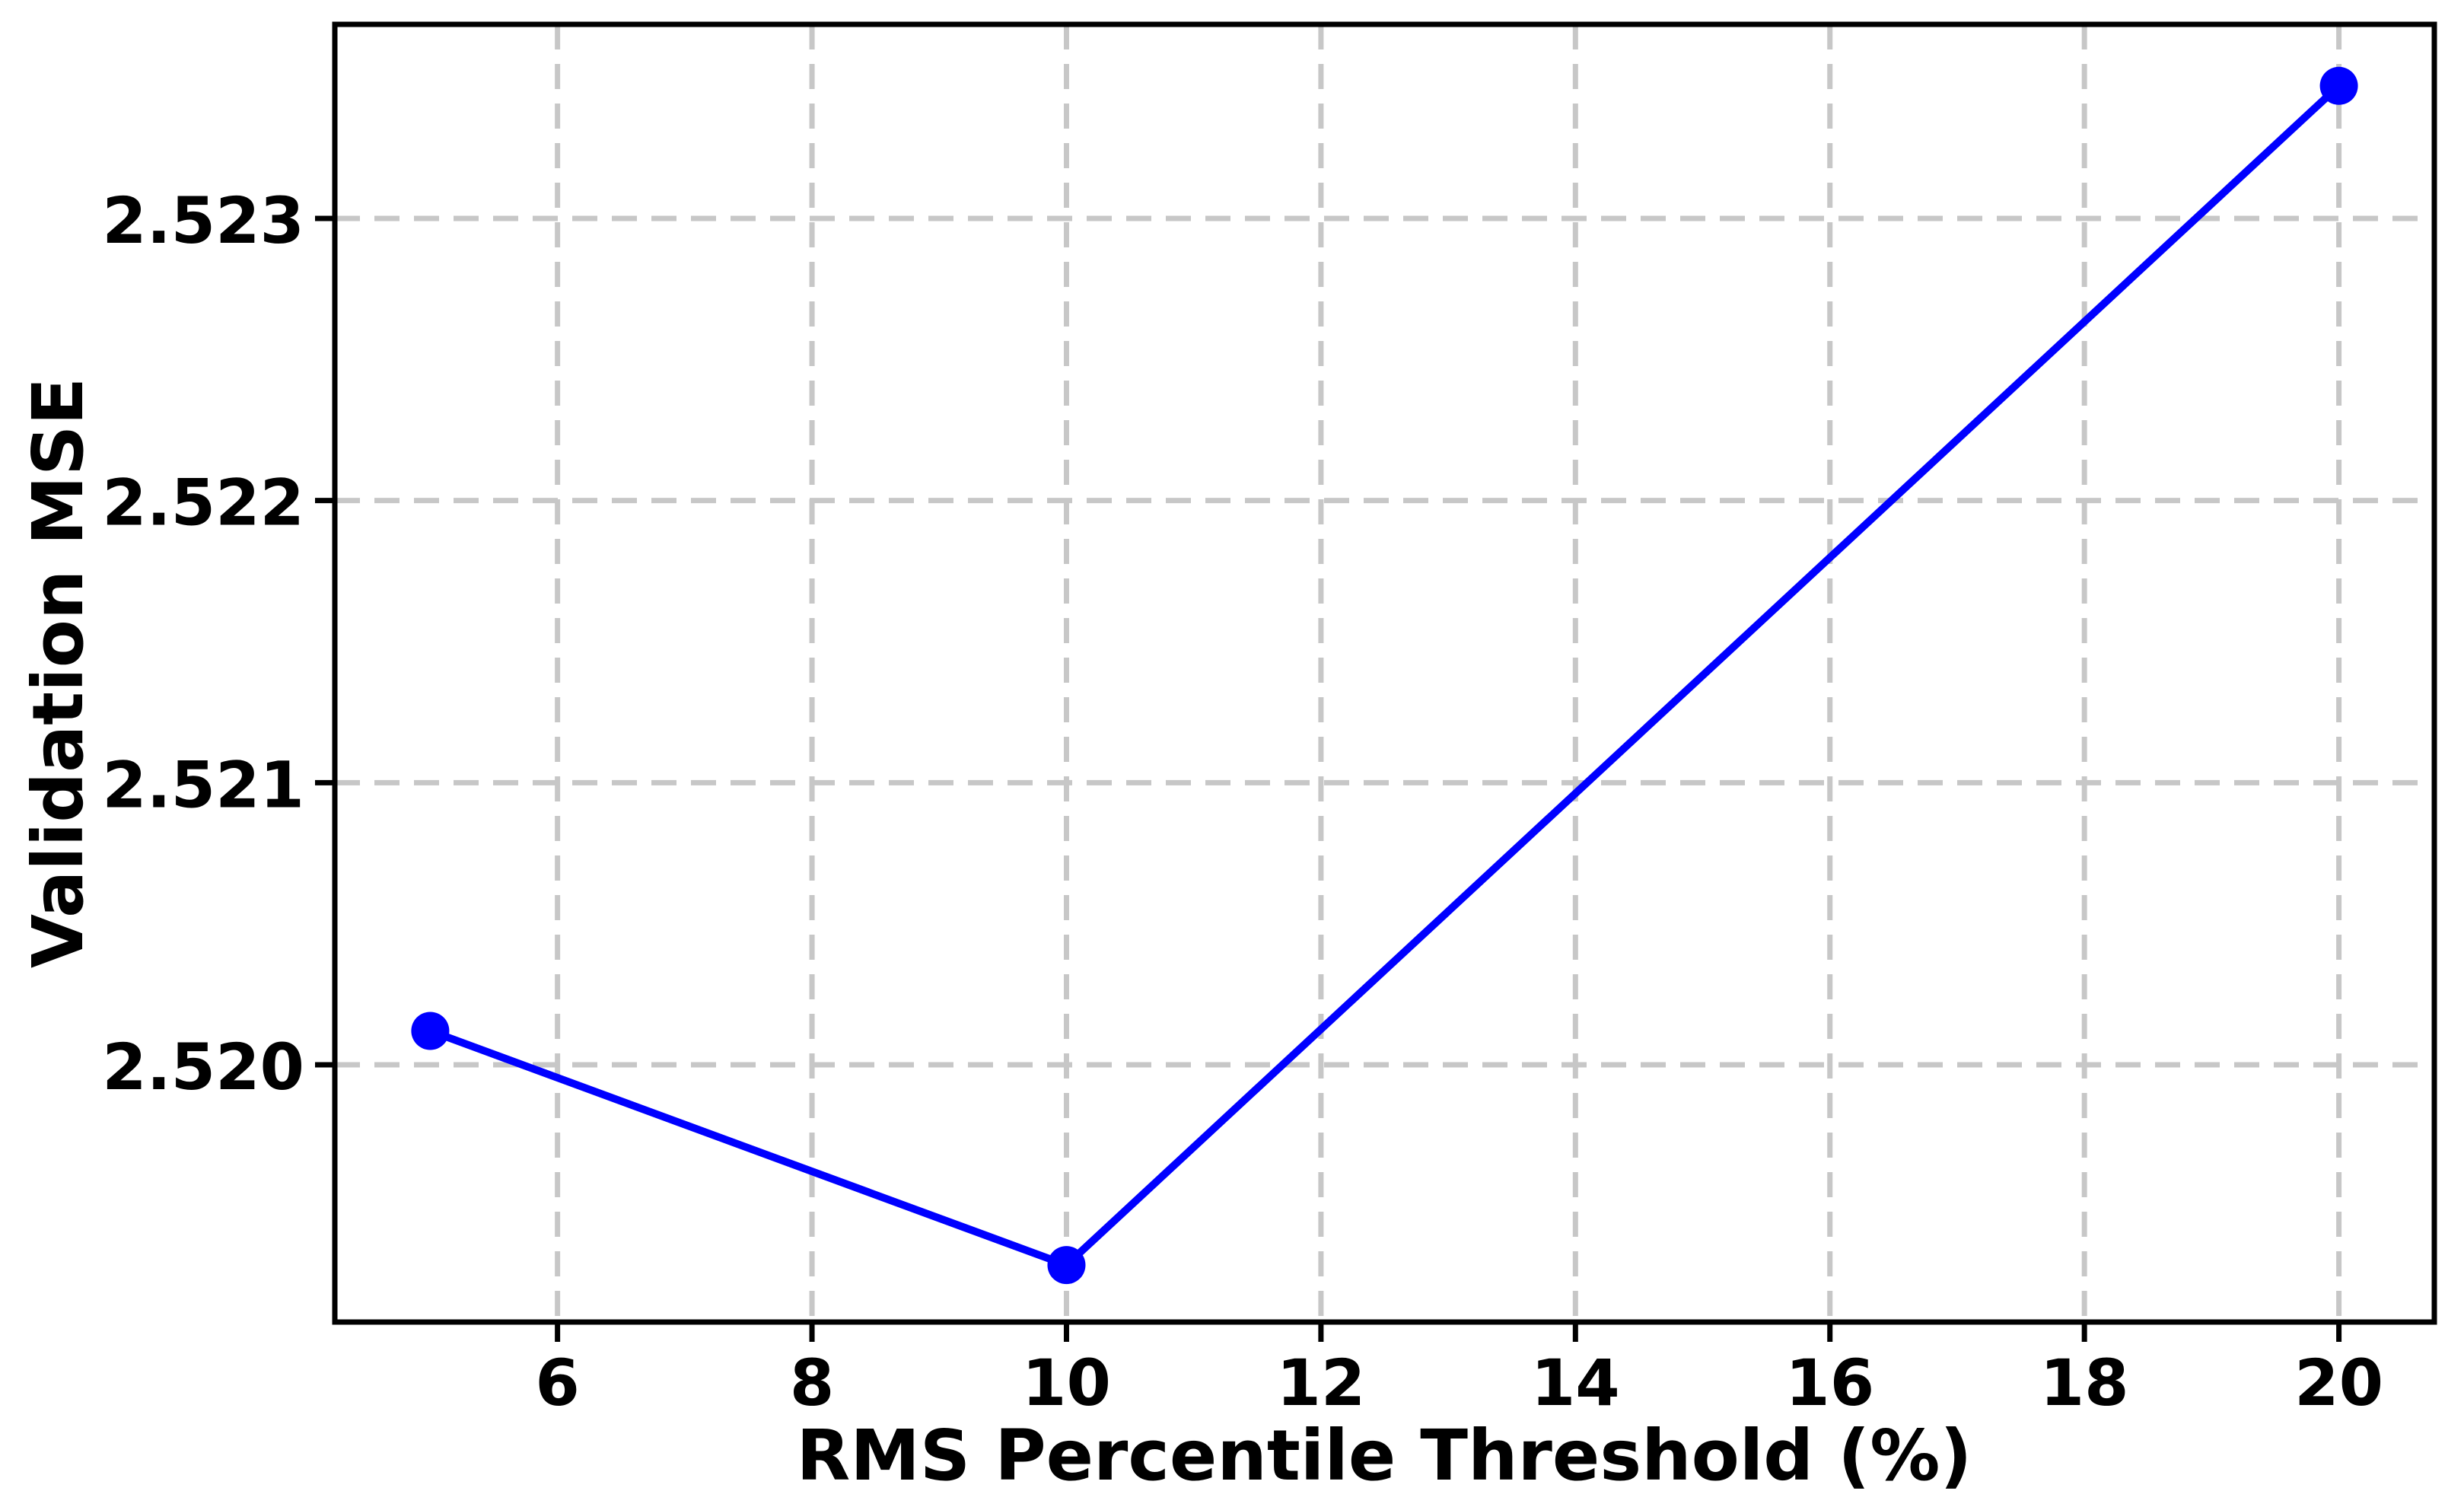 The image size is (2464, 1507). I want to click on y-tick-label: 2.523, so click(203, 220).